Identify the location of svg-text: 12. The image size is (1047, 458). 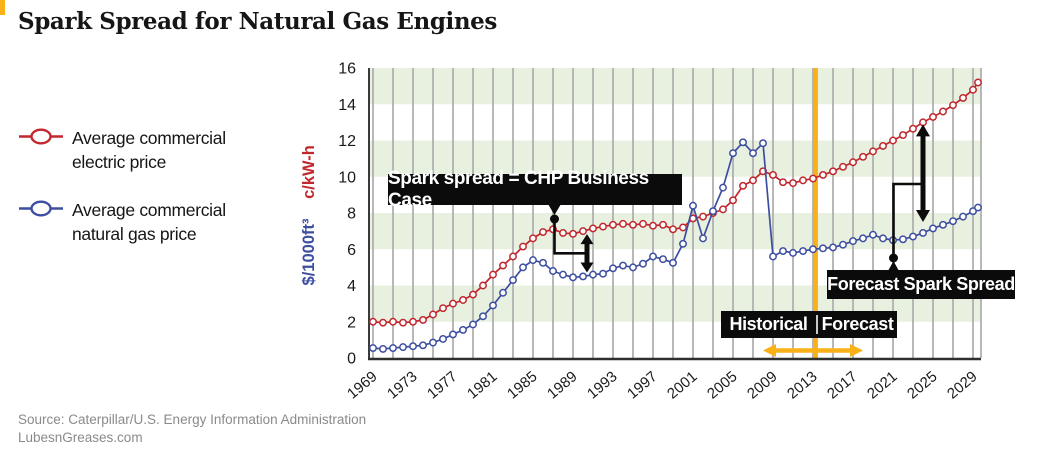
(347, 141).